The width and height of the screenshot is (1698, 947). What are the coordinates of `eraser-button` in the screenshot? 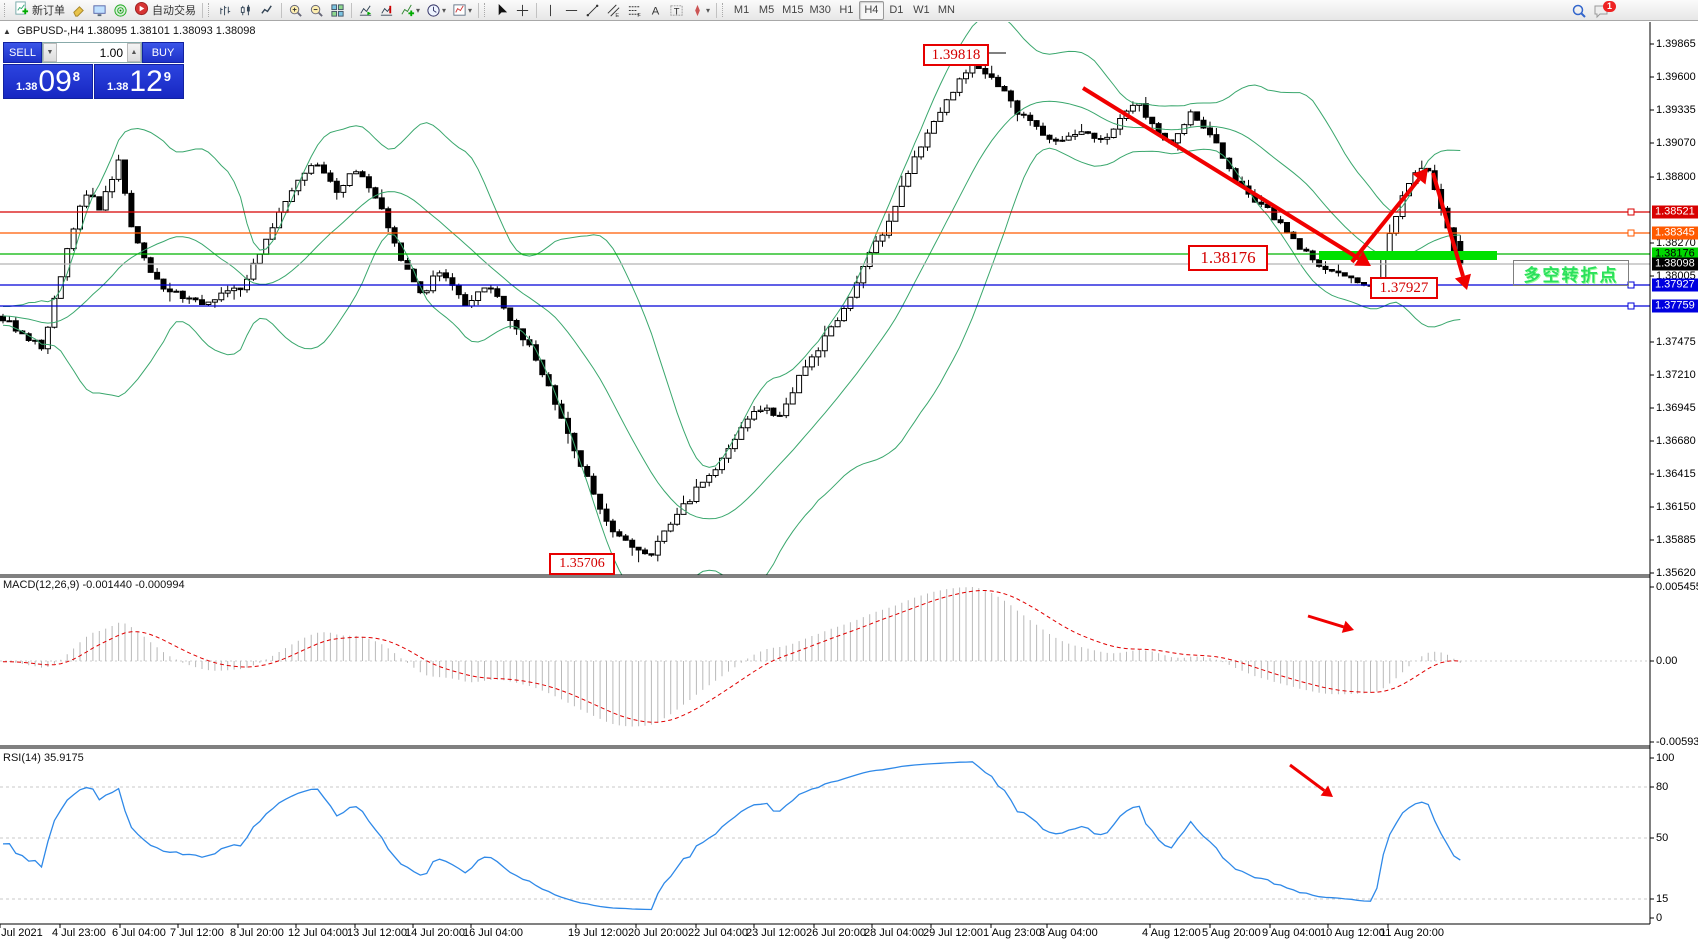 It's located at (78, 10).